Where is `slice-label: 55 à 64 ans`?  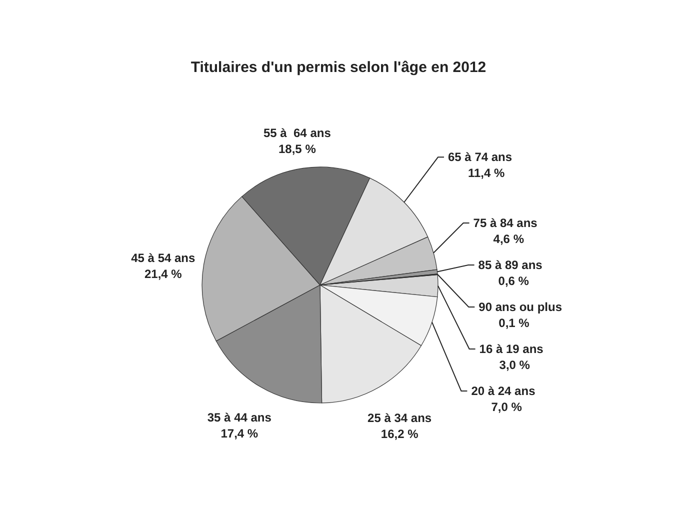
slice-label: 55 à 64 ans is located at coordinates (297, 133).